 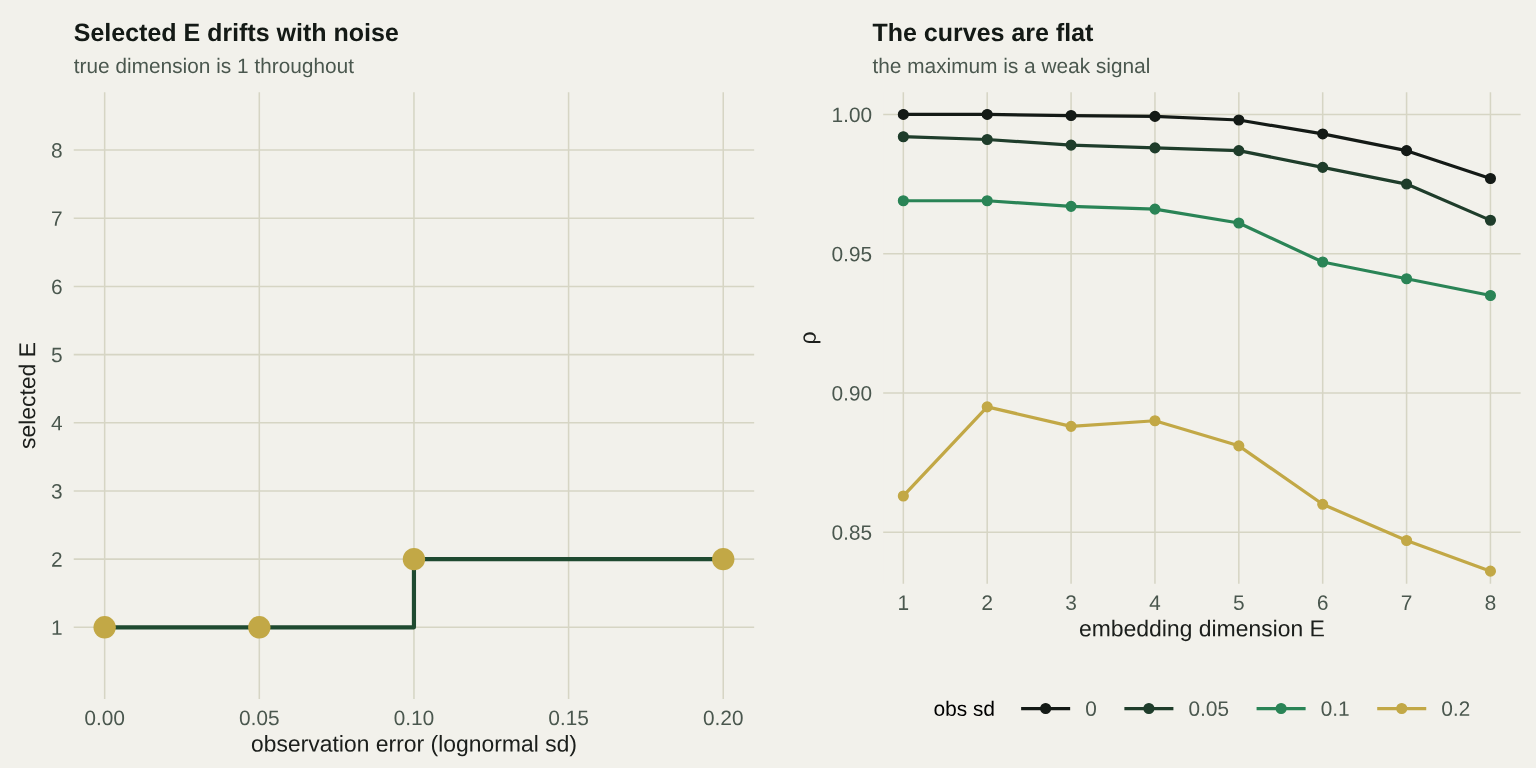 I want to click on y-tick-label: 4, so click(x=57, y=423).